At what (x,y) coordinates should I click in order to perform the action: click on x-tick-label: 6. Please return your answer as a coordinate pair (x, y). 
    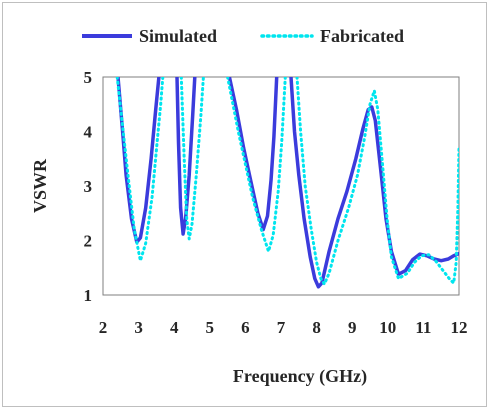
    Looking at the image, I should click on (245, 327).